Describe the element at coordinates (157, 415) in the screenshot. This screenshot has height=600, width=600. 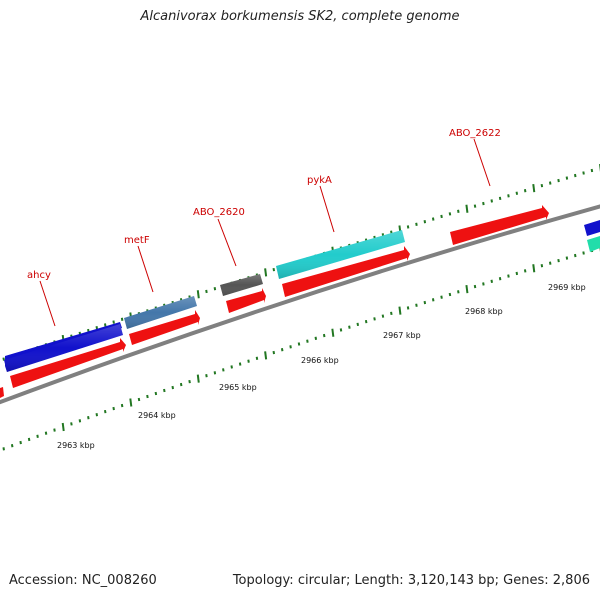
I see `kbp-label-2964: 2964 kbp` at that location.